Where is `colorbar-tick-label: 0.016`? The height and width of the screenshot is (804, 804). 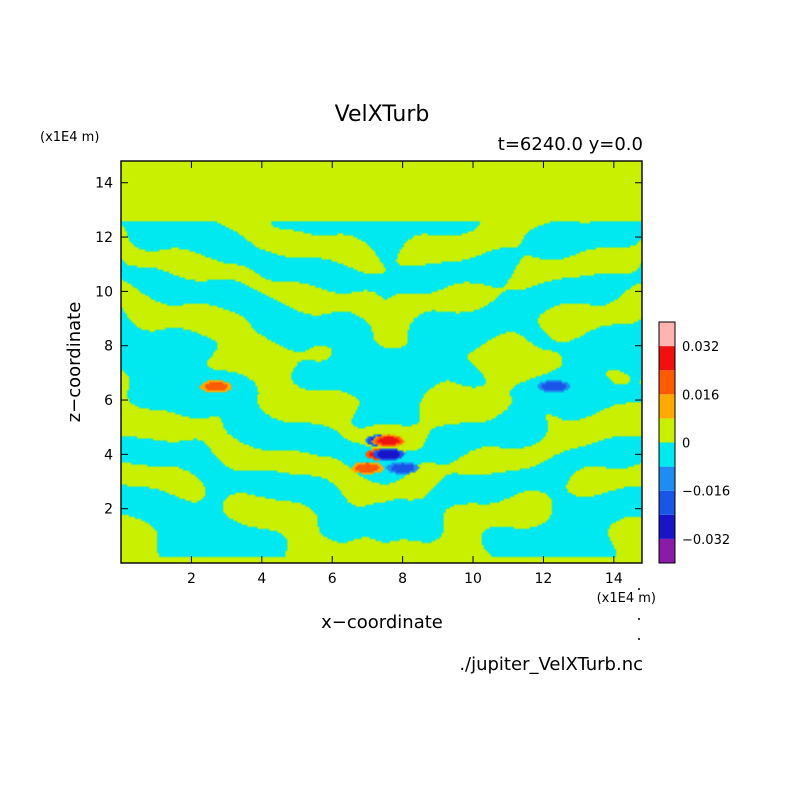 colorbar-tick-label: 0.016 is located at coordinates (700, 395).